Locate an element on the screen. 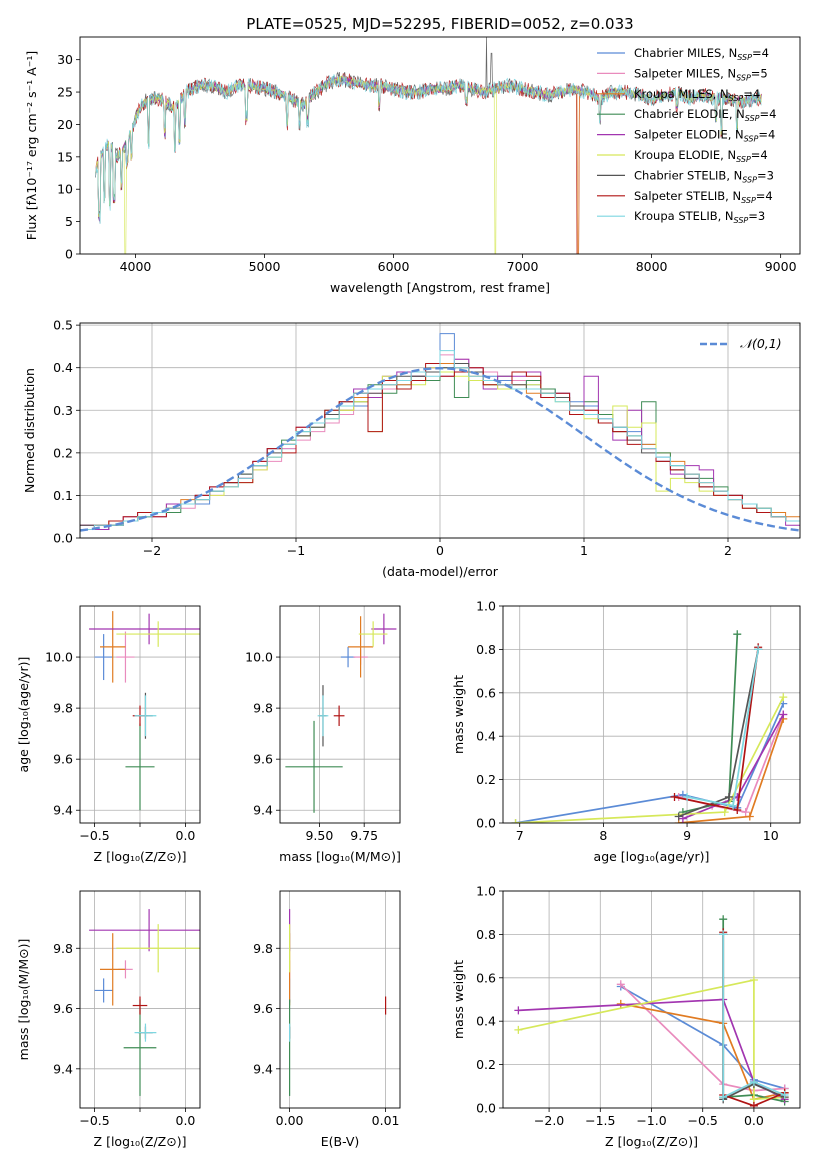 The height and width of the screenshot is (1170, 819). legend-entry: Salpeter MILES, NSSP=5 is located at coordinates (701, 74).